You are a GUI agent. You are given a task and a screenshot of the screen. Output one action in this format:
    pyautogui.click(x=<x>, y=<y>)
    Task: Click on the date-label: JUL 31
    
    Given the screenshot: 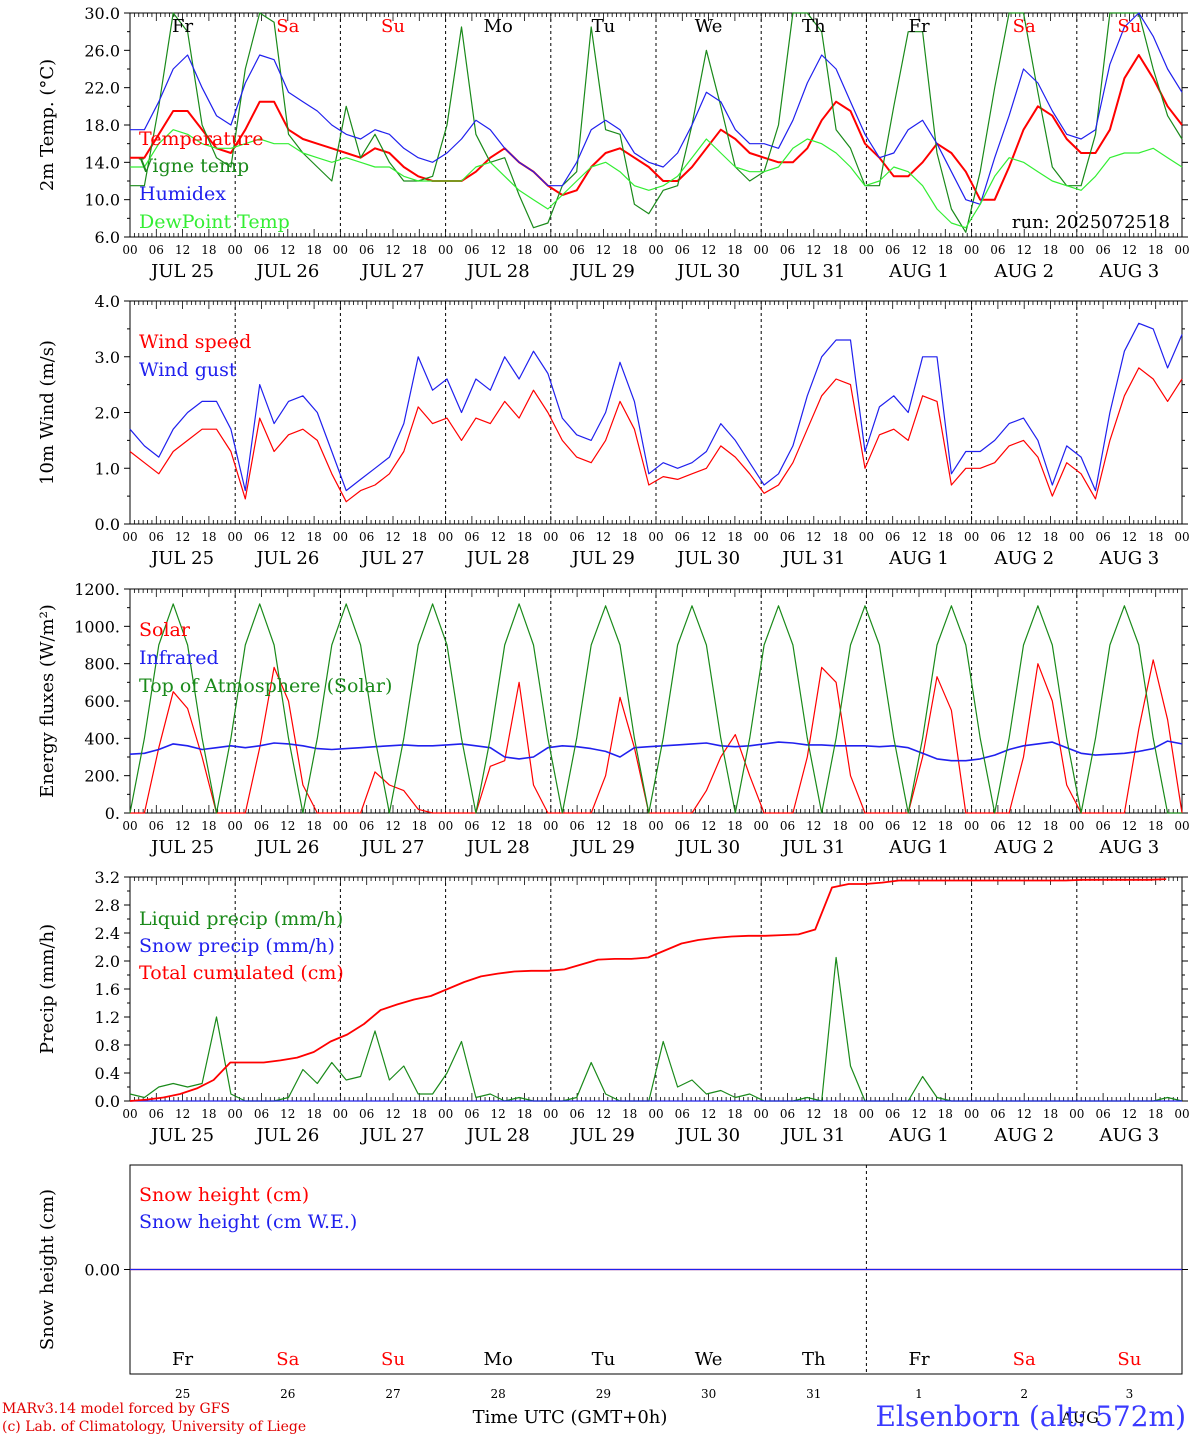 What is the action you would take?
    pyautogui.click(x=812, y=847)
    